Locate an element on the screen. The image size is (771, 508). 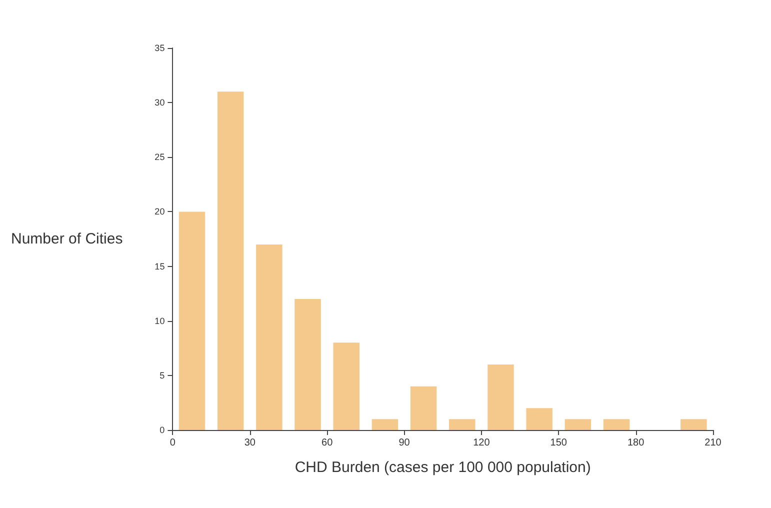
y-tick-label: 5 is located at coordinates (162, 375).